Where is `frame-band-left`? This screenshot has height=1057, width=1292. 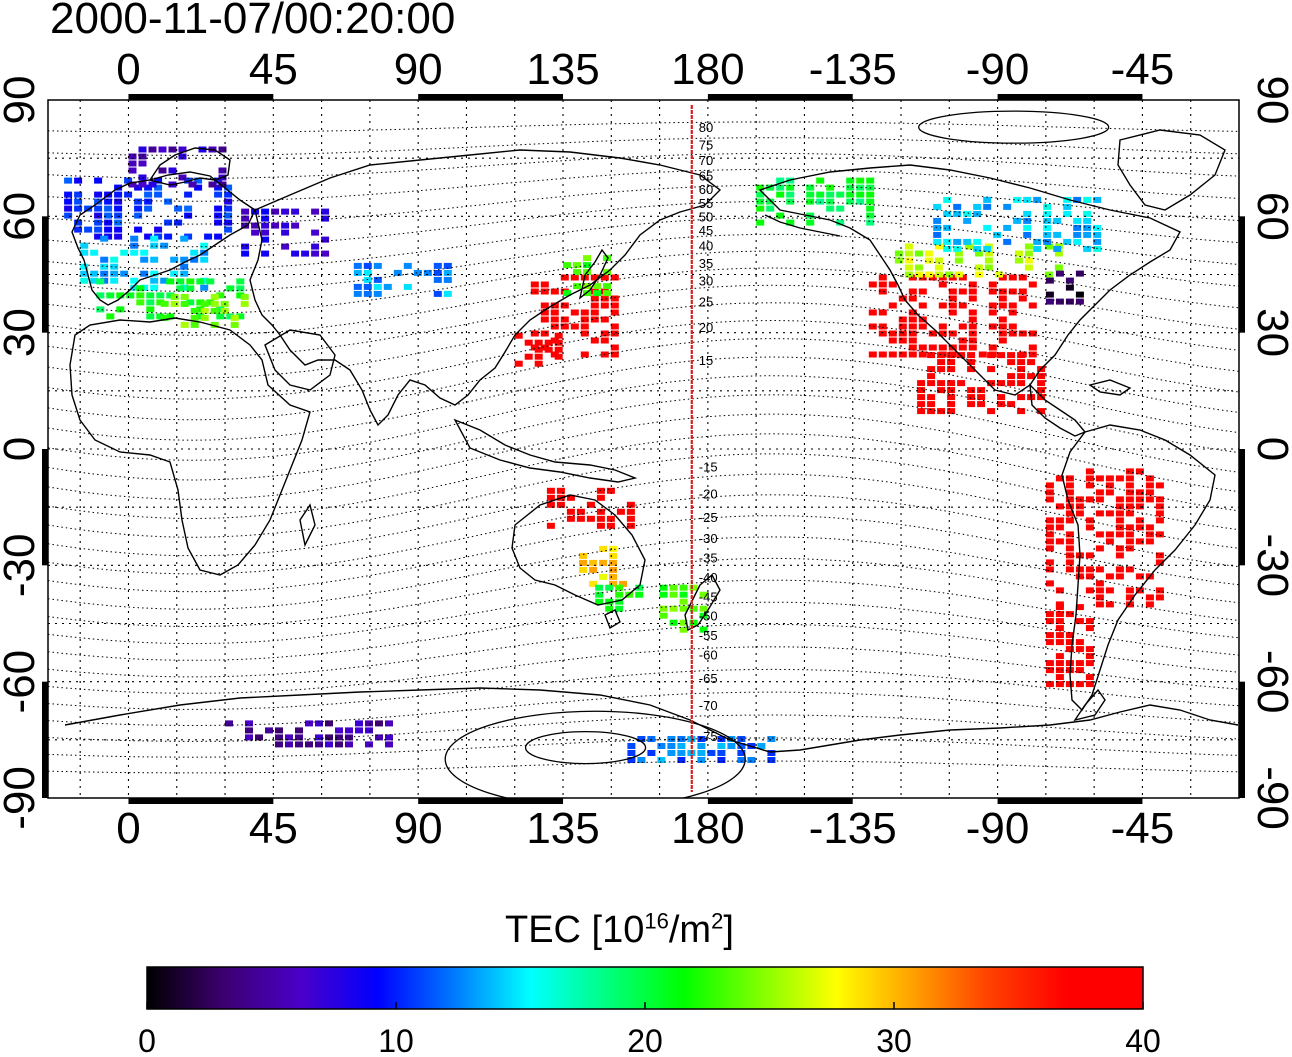 frame-band-left is located at coordinates (45, 739).